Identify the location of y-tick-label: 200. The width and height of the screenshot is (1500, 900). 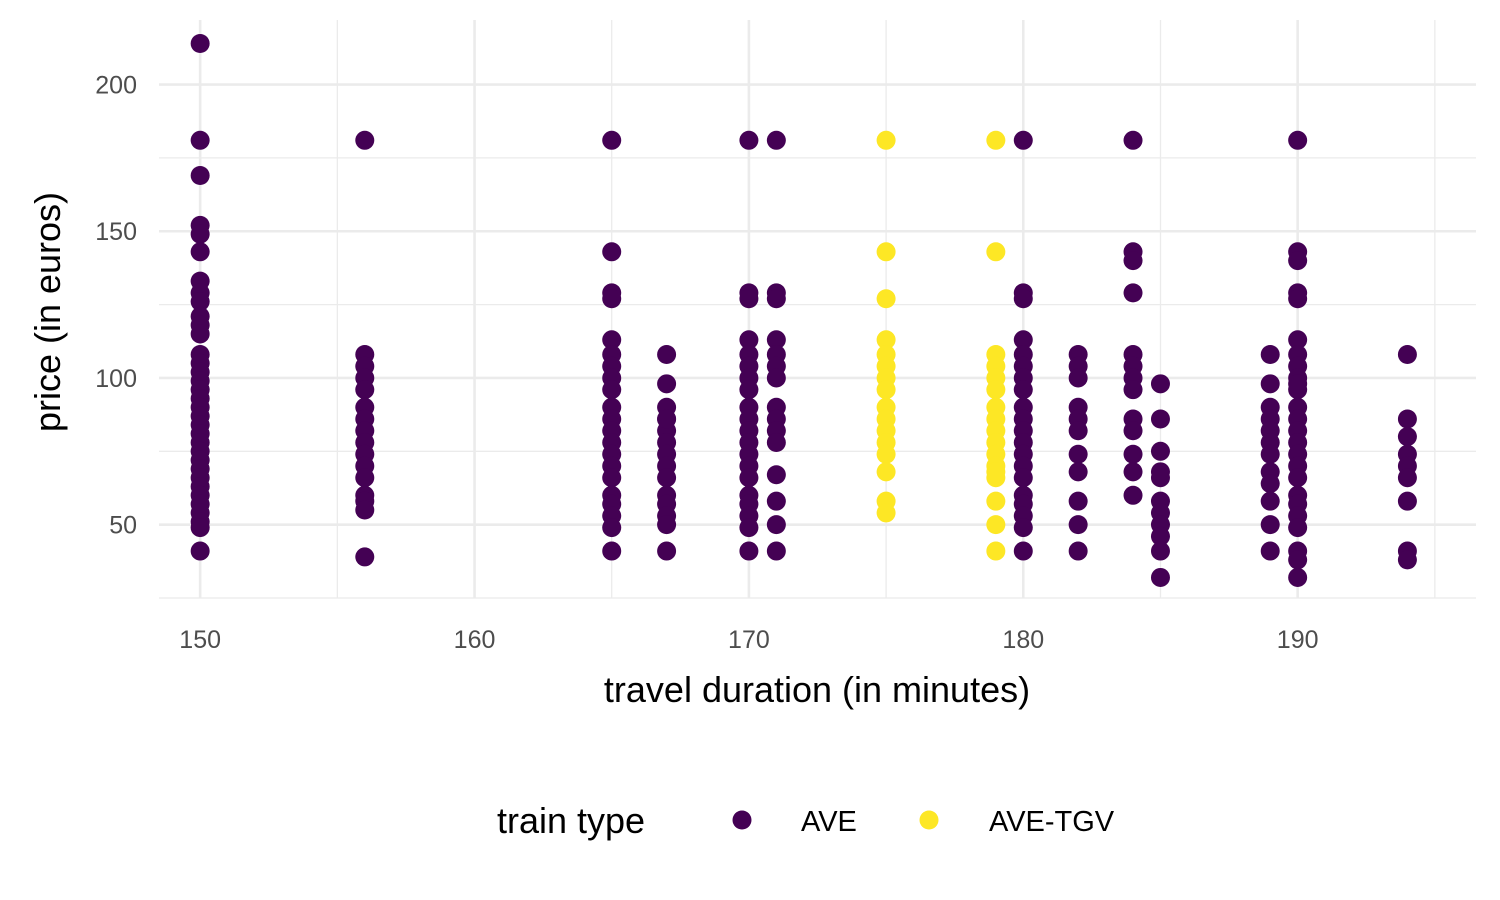
(116, 86).